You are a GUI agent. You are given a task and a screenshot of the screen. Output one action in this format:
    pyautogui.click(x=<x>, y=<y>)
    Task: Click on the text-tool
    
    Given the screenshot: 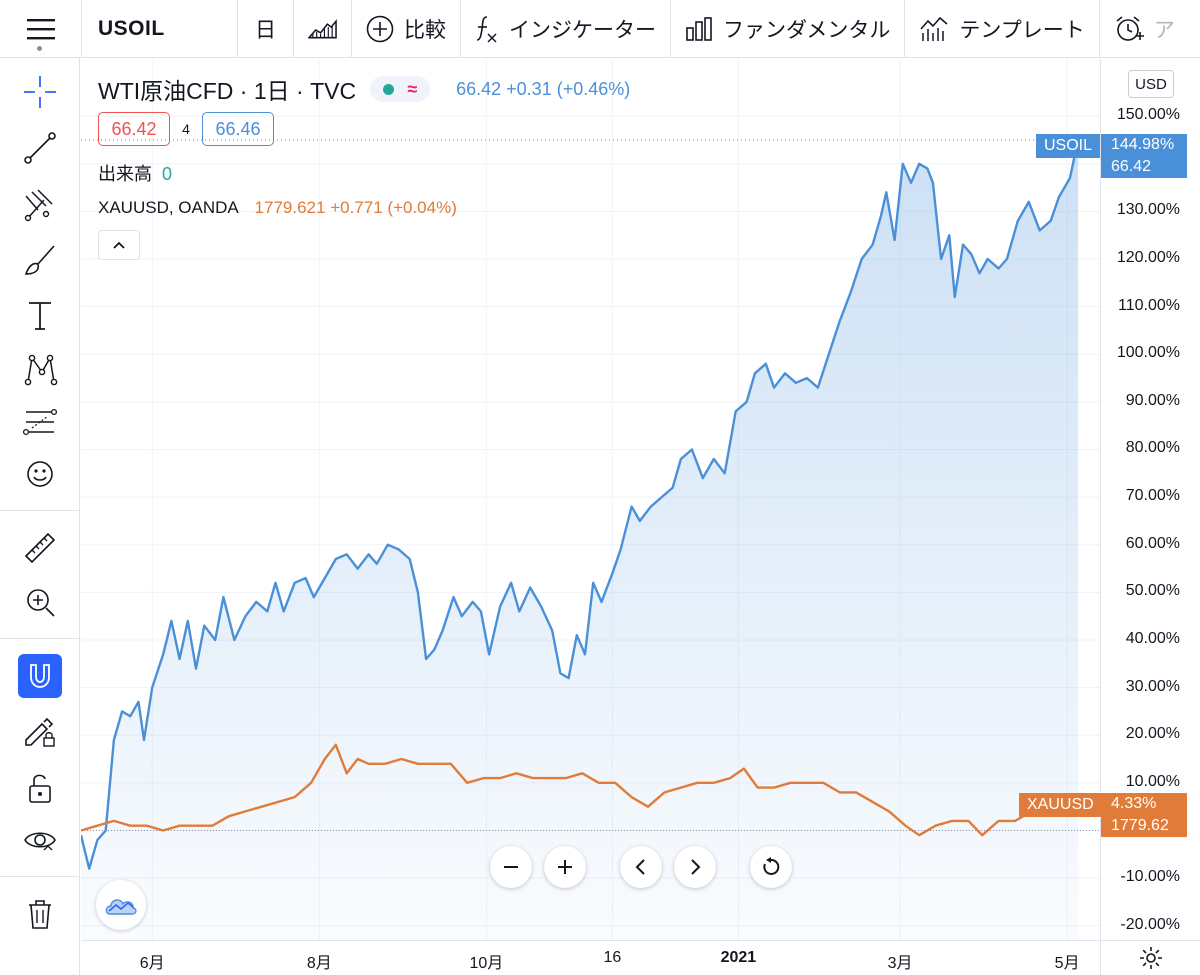 What is the action you would take?
    pyautogui.click(x=40, y=316)
    